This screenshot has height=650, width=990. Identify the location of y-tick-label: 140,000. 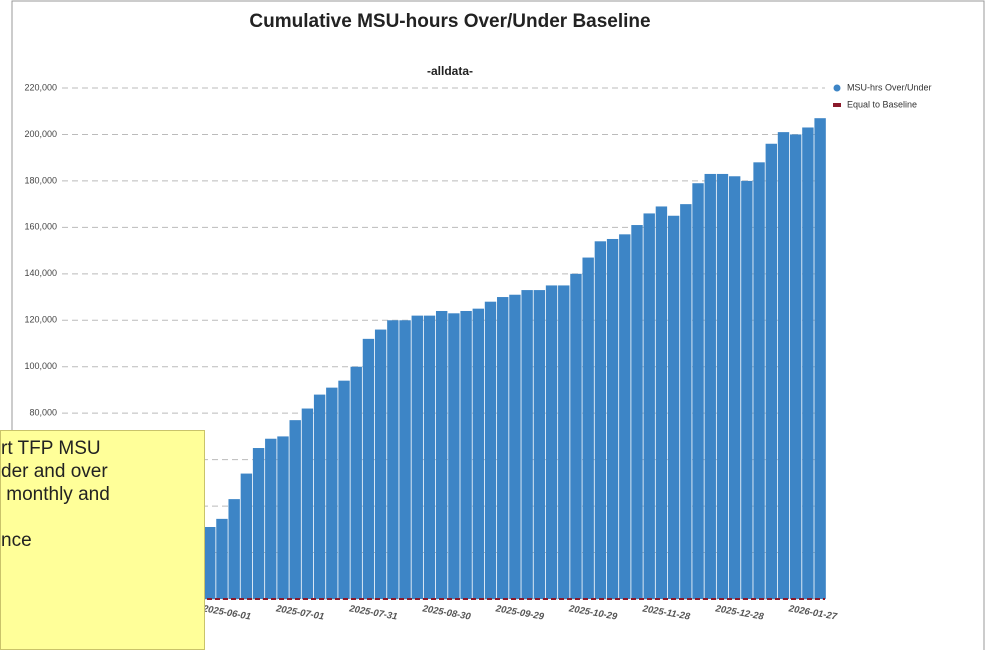
(40, 273).